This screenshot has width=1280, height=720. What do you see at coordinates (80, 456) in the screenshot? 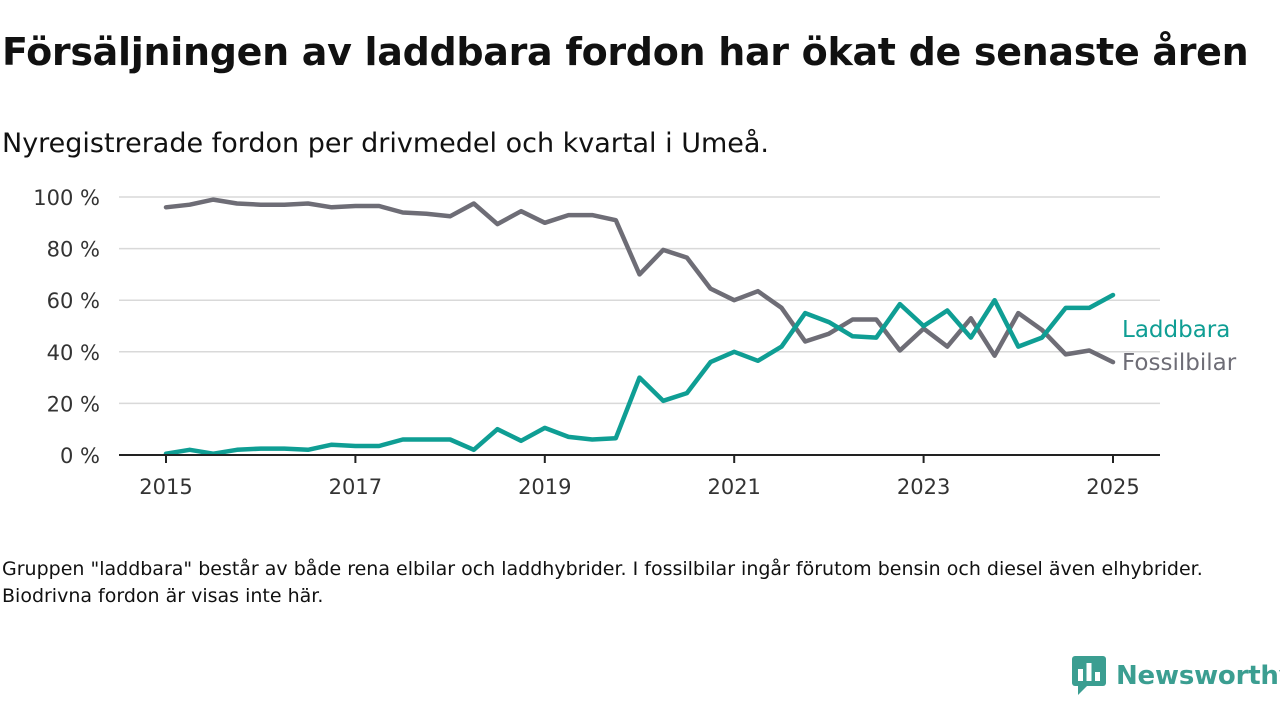
I see `y-tick-label: 0 %` at bounding box center [80, 456].